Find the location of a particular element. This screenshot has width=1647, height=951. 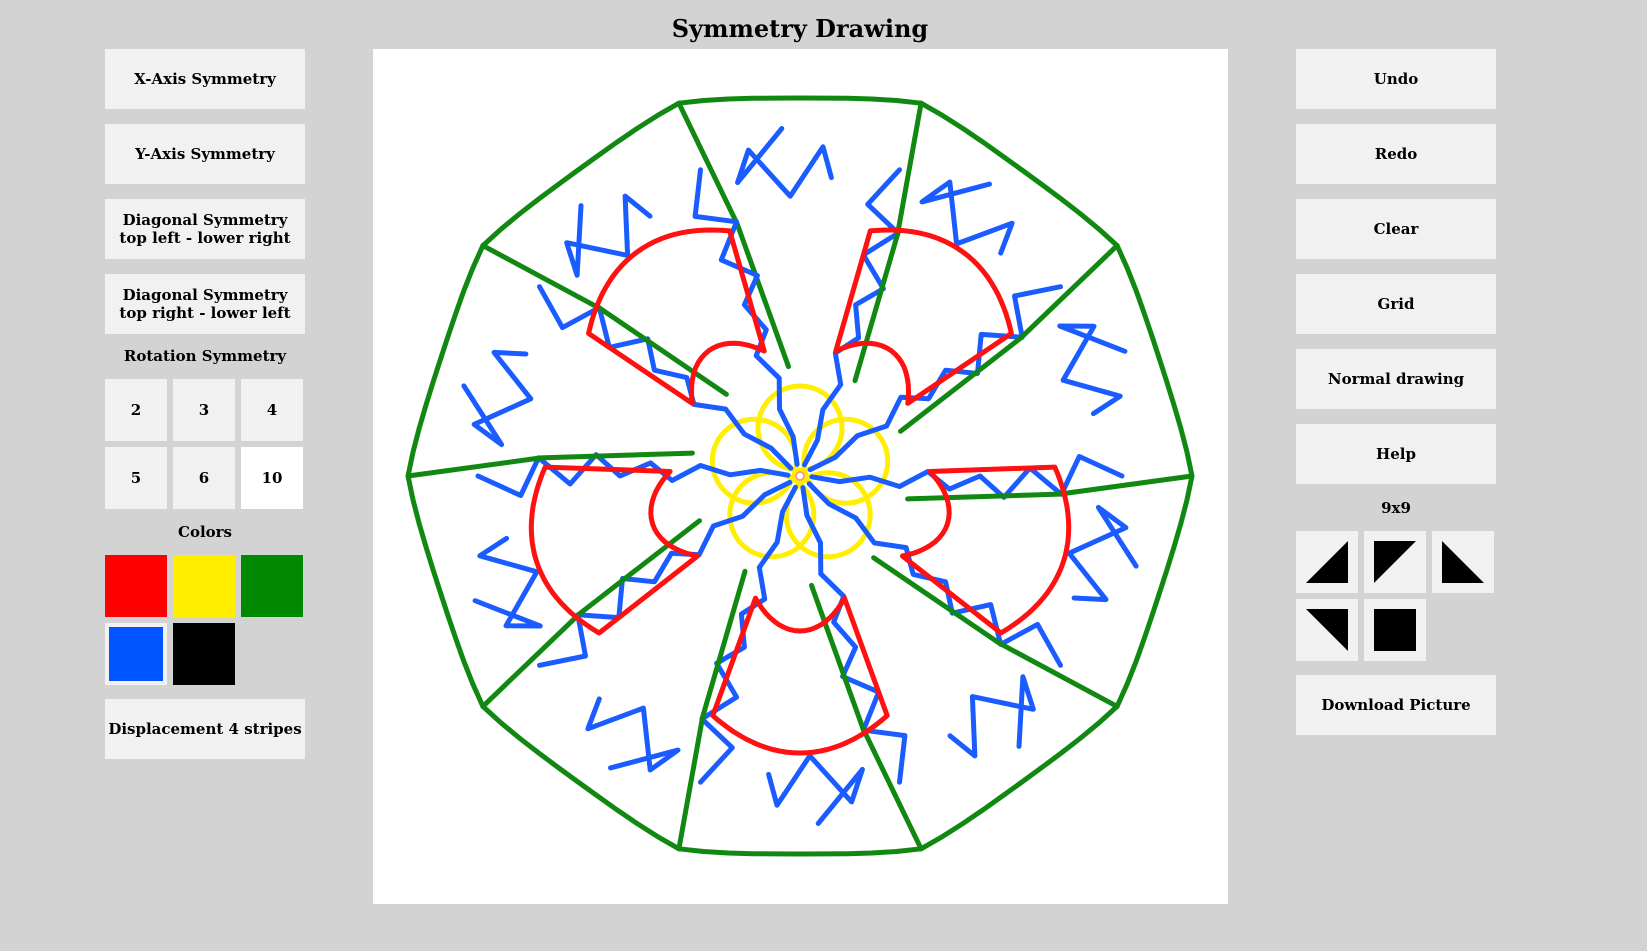

clear-button: Clear is located at coordinates (1396, 229).